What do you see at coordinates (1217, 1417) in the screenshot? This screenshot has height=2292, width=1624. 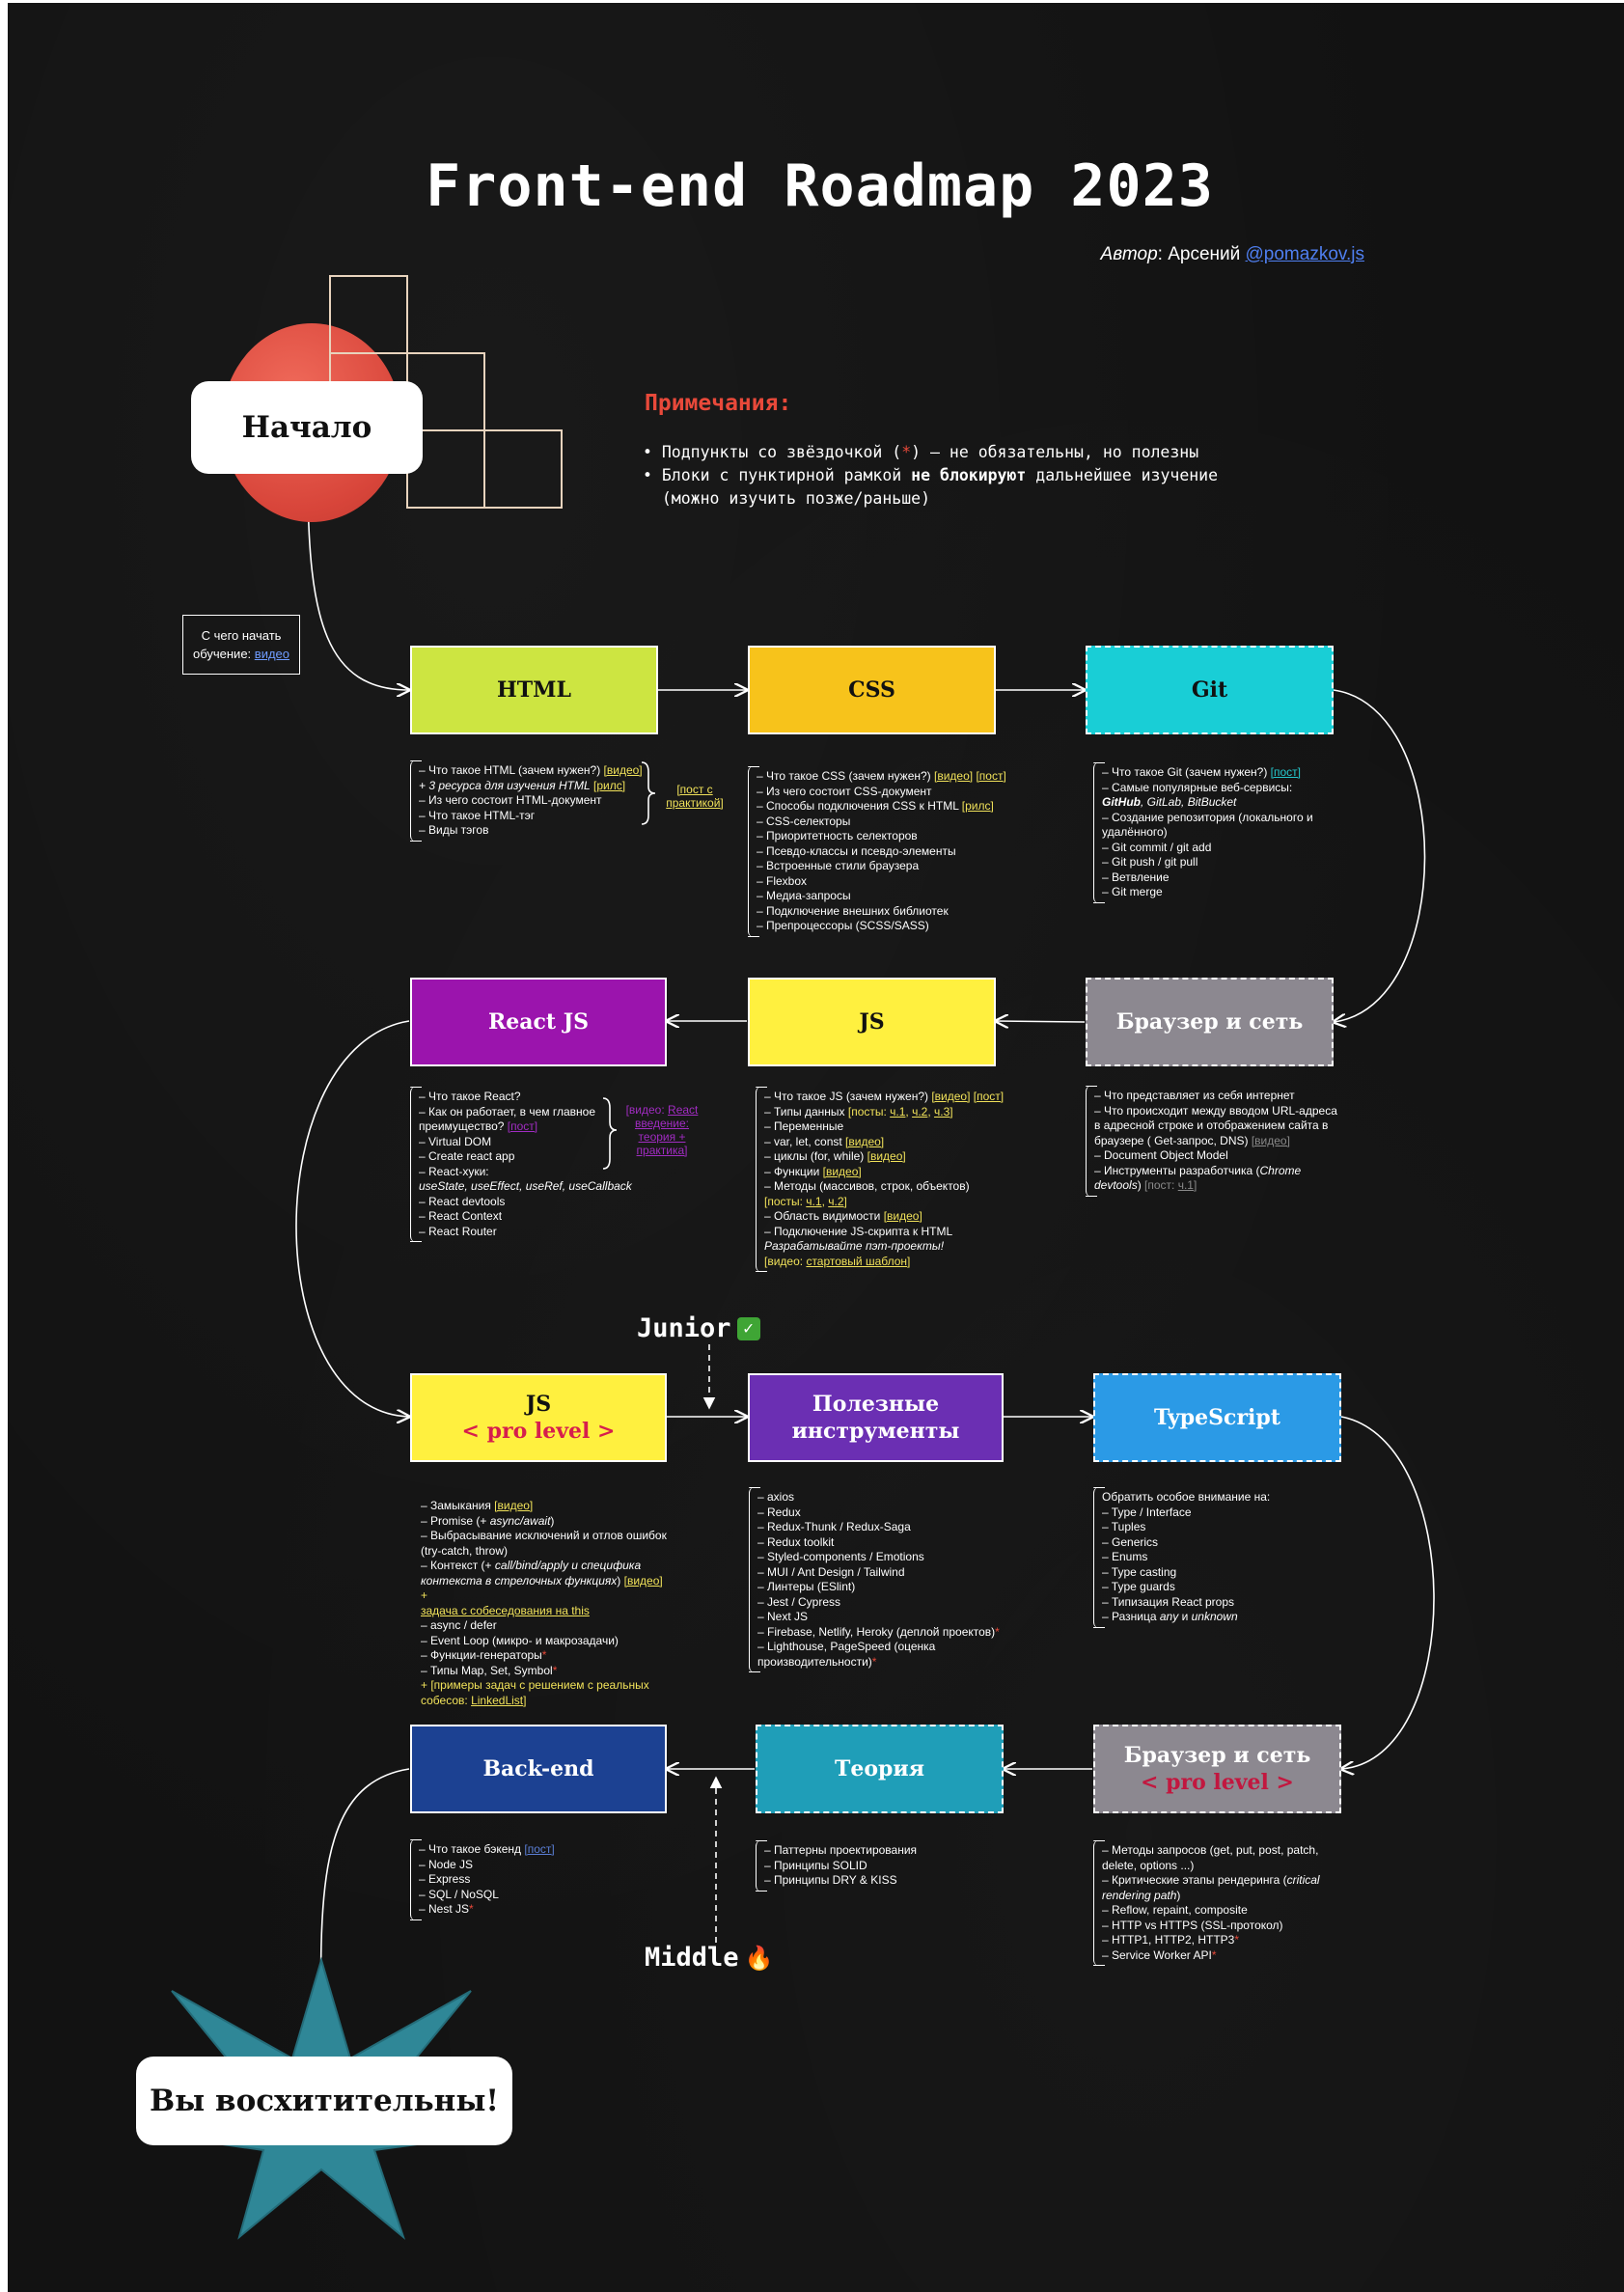 I see `node-typescript: TypeScript` at bounding box center [1217, 1417].